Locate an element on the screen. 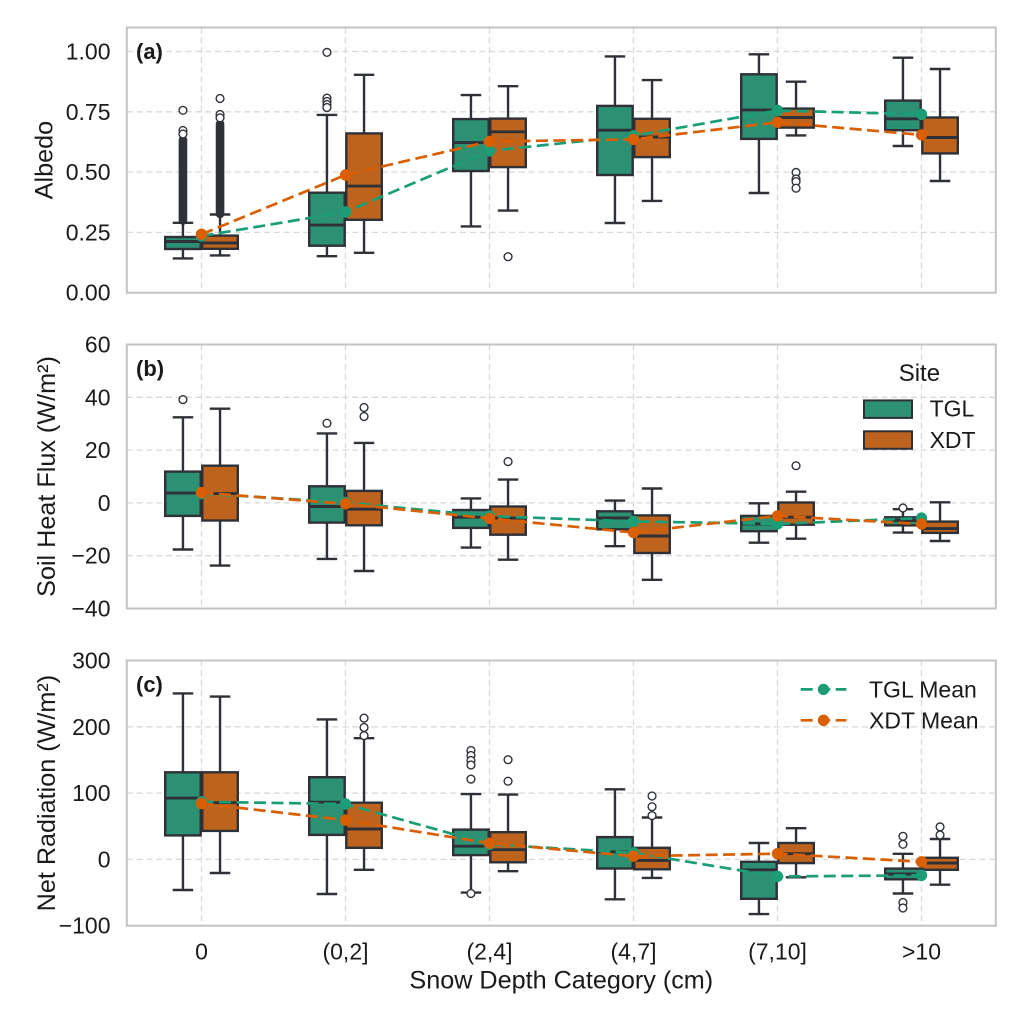 This screenshot has height=1024, width=1024. svg-text: TGL Mean is located at coordinates (923, 689).